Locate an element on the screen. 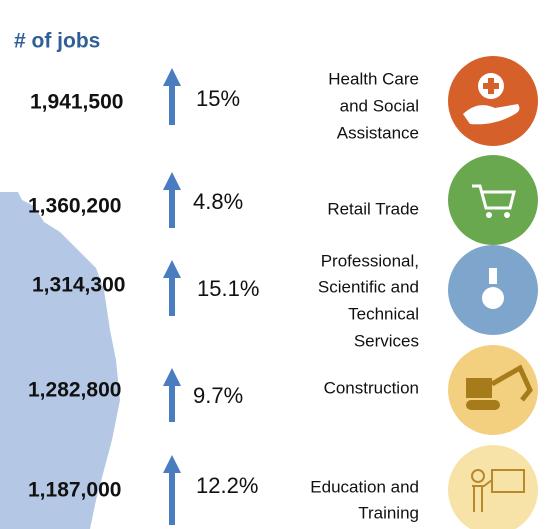 The width and height of the screenshot is (552, 529). job-count: 1,282,800 is located at coordinates (74, 390).